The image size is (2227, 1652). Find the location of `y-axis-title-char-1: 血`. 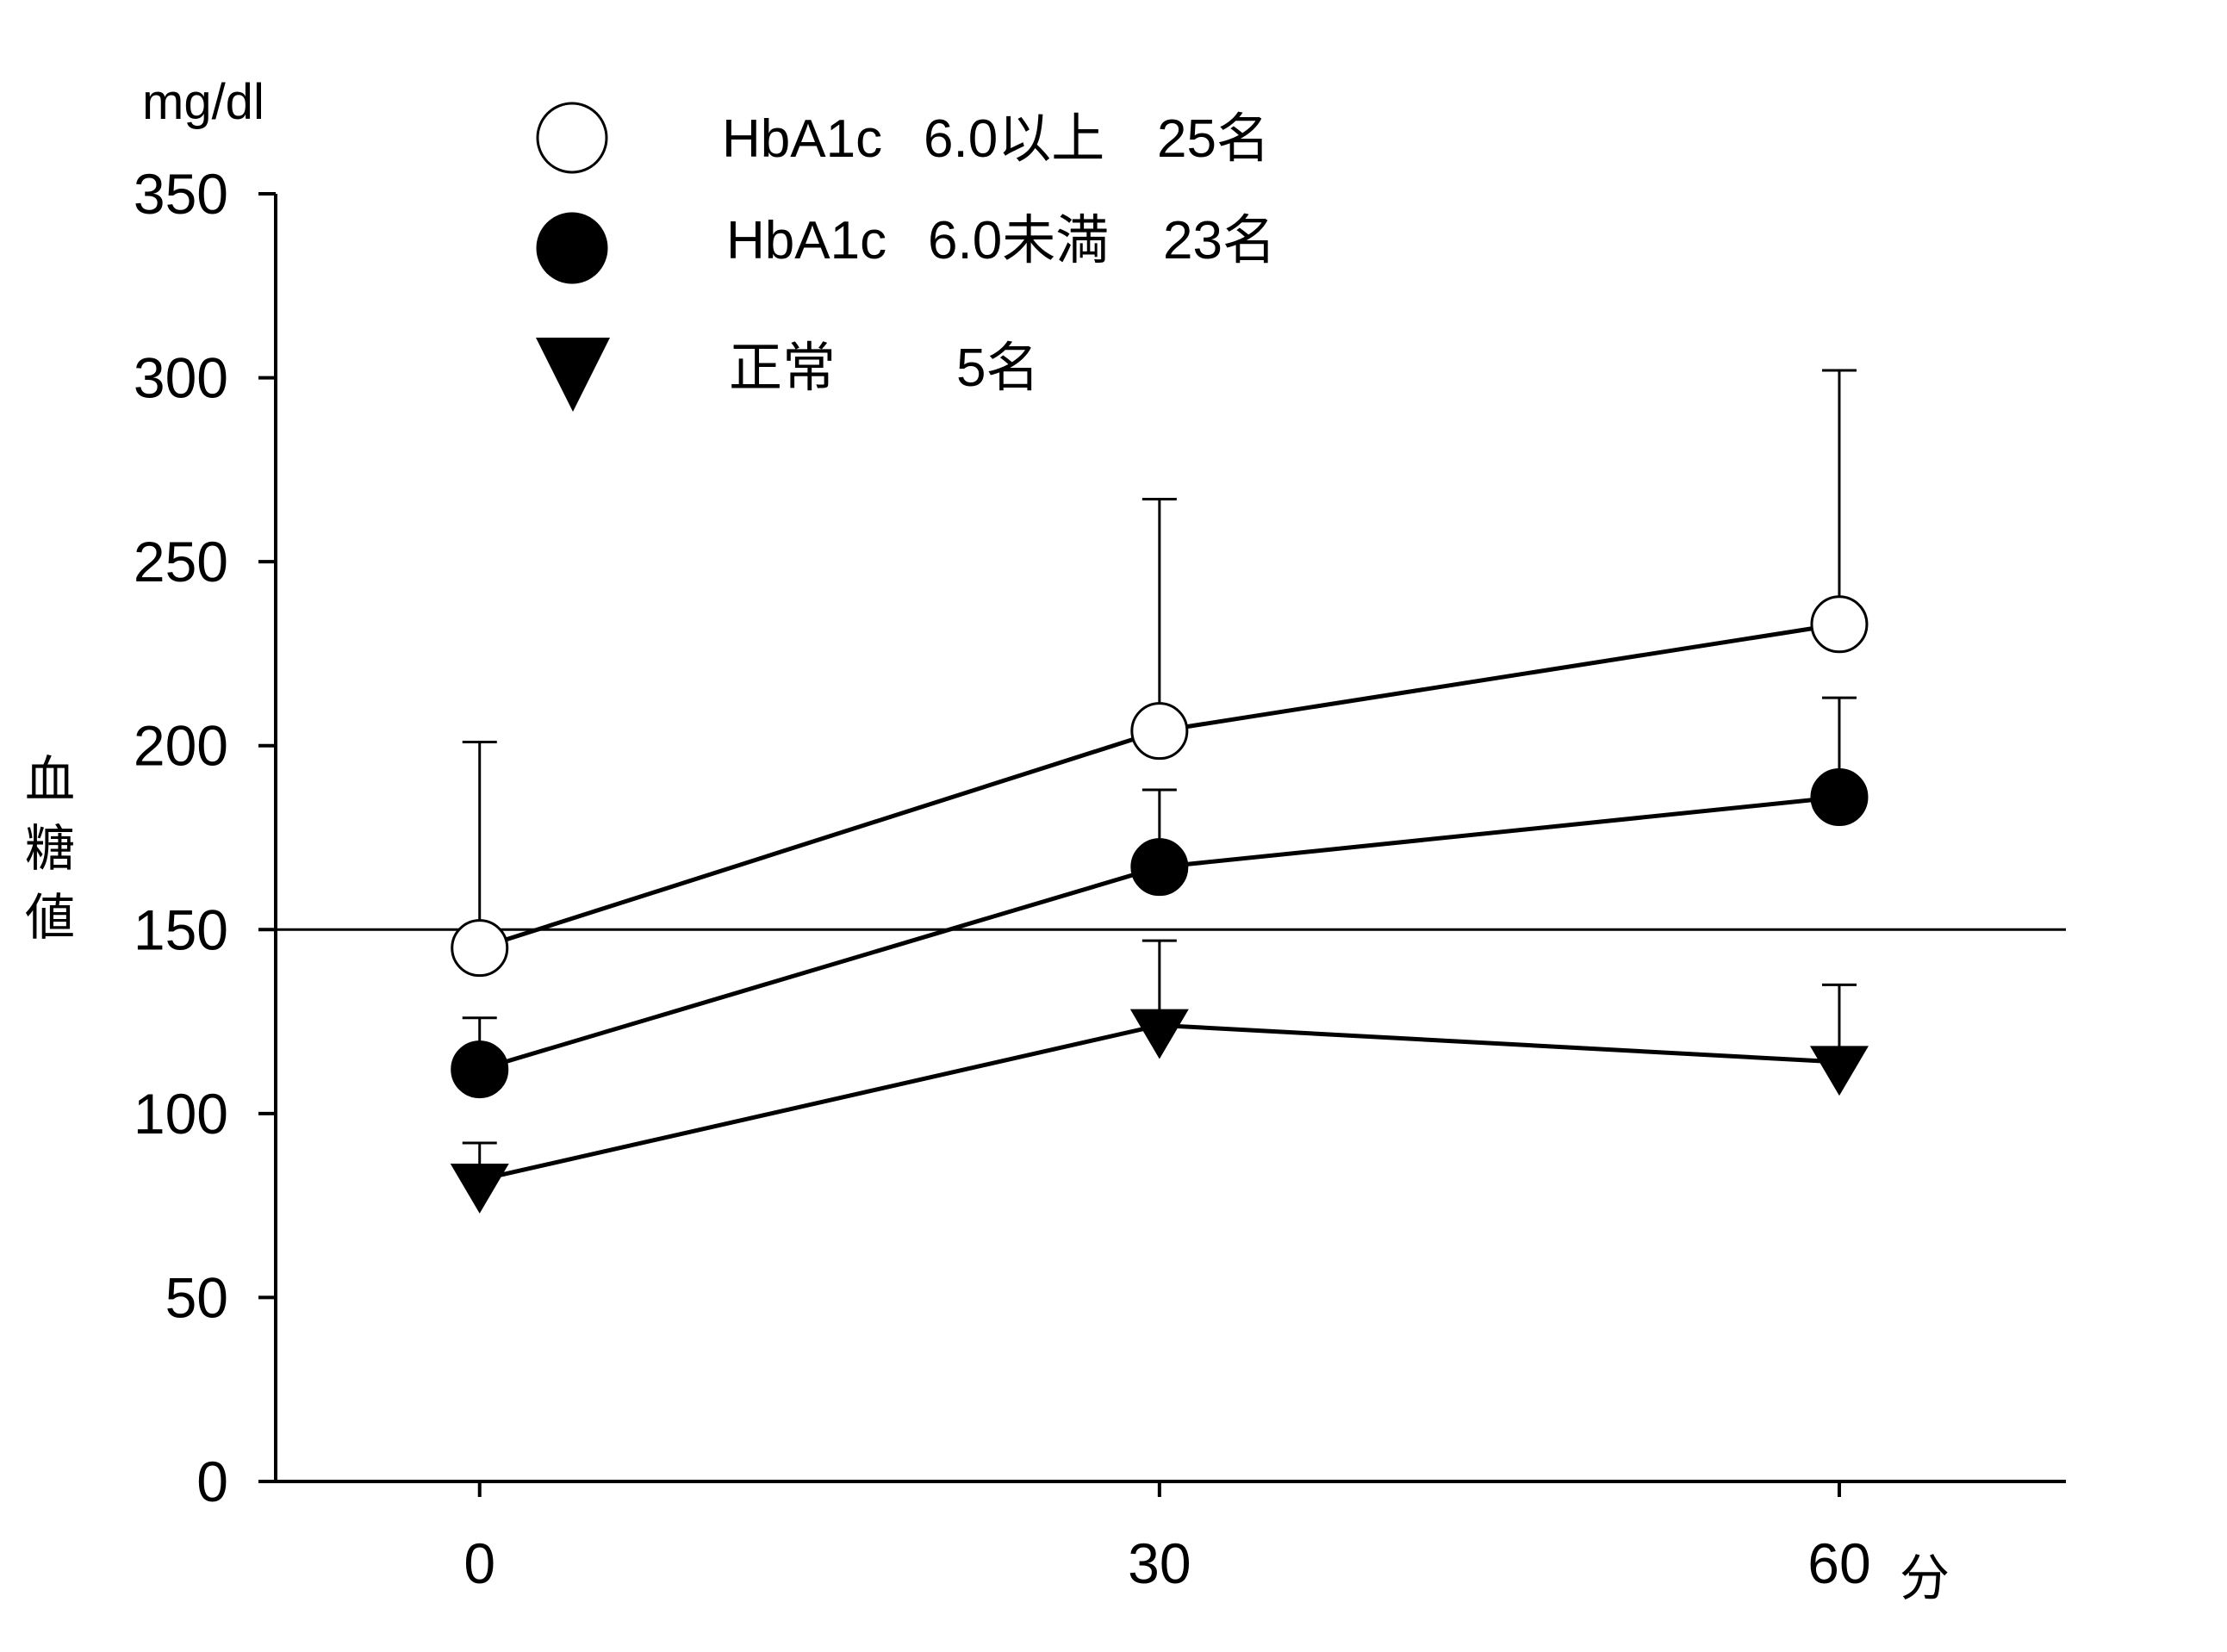

y-axis-title-char-1: 血 is located at coordinates (50, 779).